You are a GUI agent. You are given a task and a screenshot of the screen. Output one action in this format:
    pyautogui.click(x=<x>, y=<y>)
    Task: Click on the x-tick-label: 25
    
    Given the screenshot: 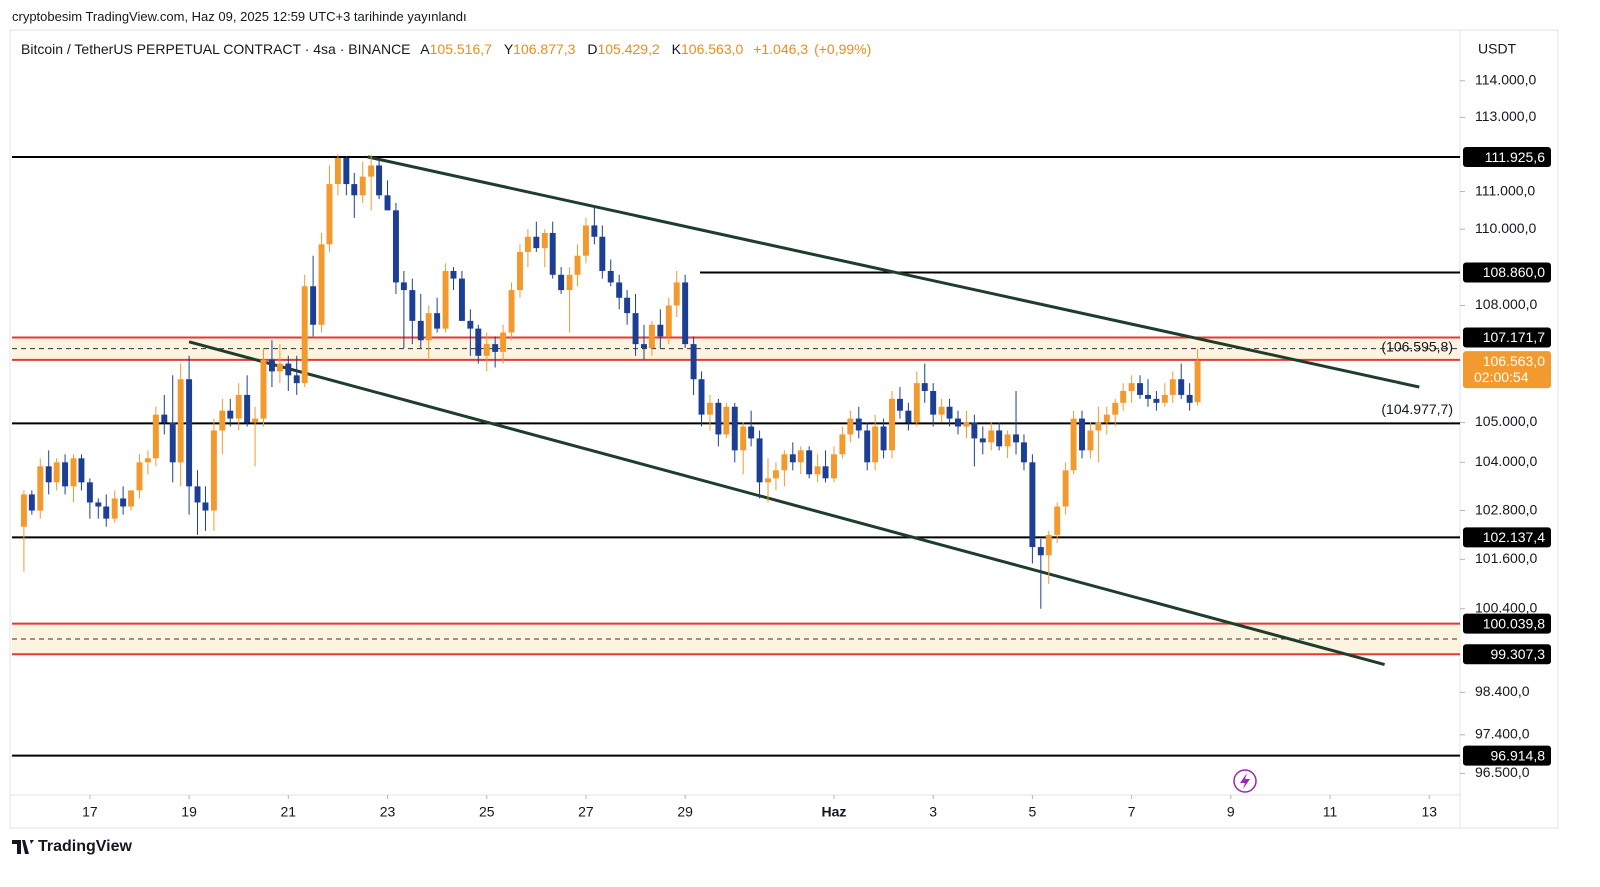 What is the action you would take?
    pyautogui.click(x=487, y=812)
    